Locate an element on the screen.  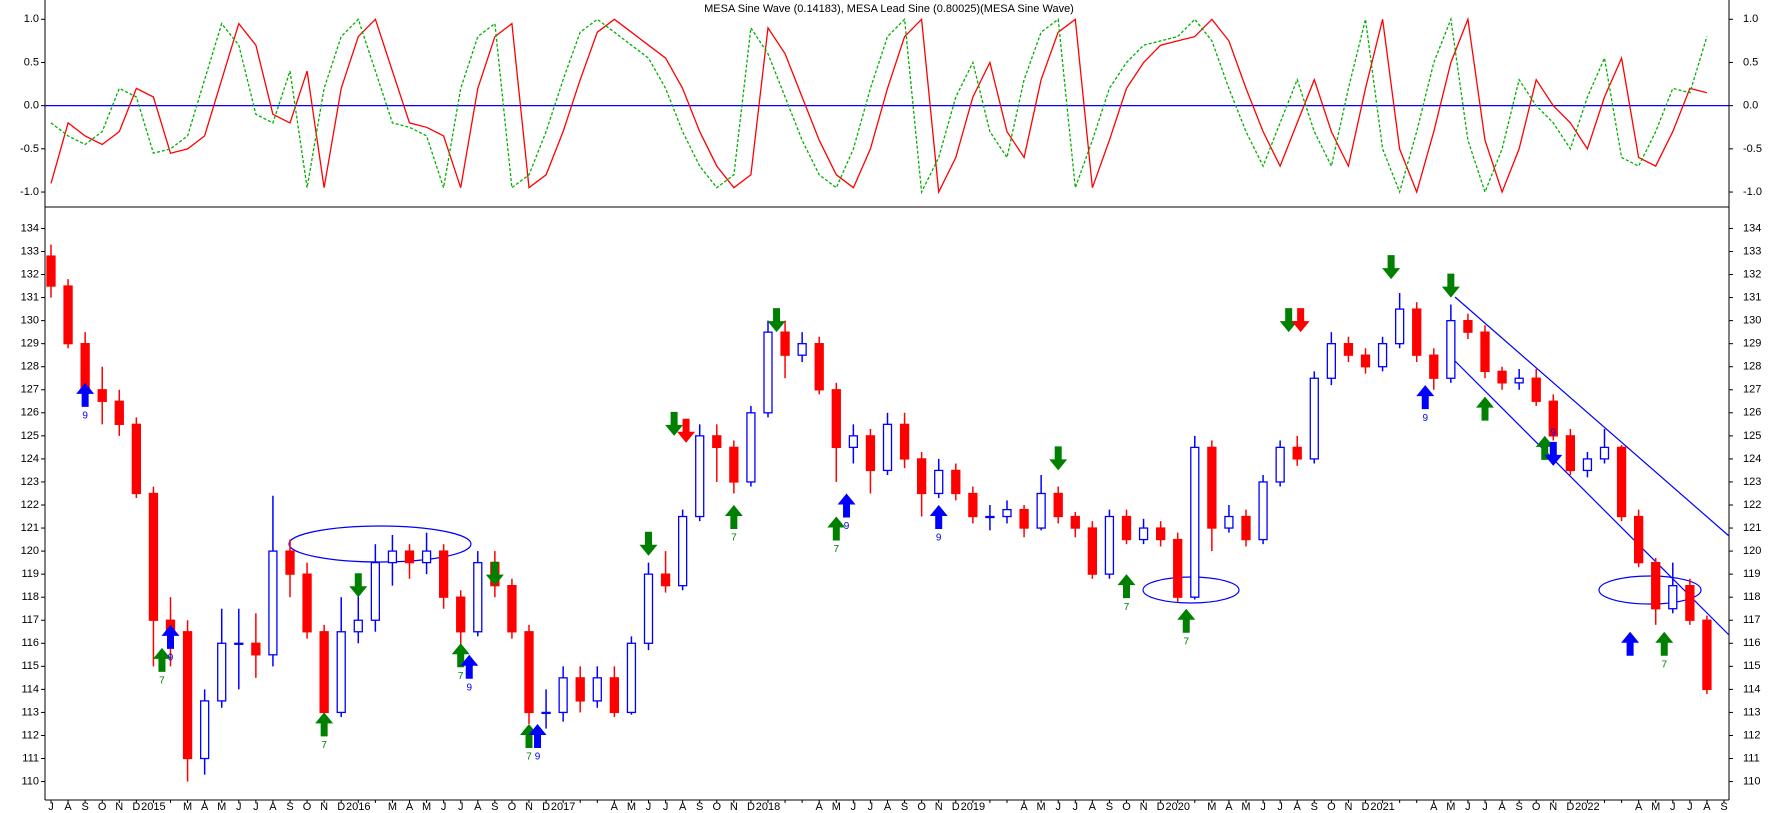
y-tick-label: 133 is located at coordinates (1752, 251).